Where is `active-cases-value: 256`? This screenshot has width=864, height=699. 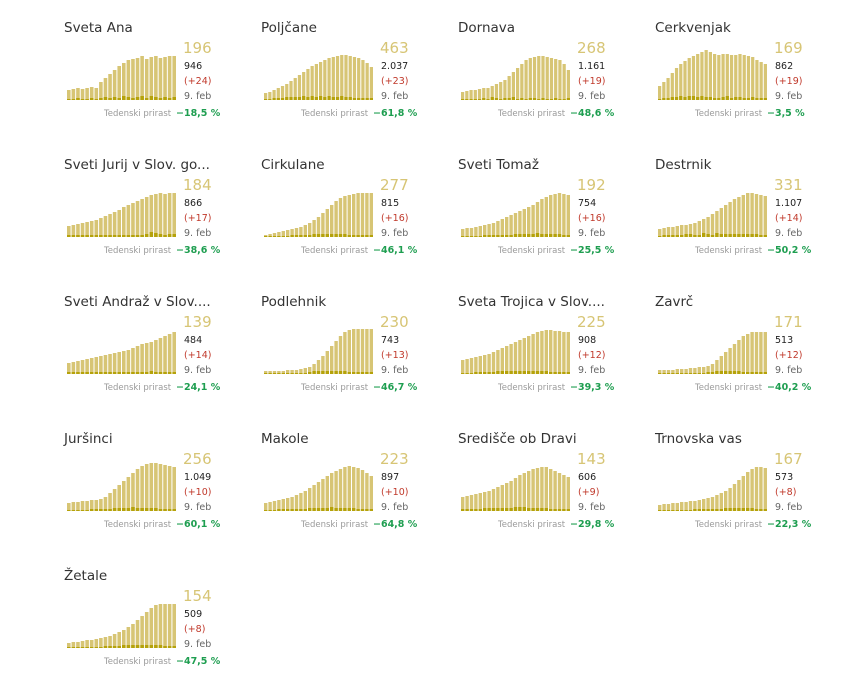
active-cases-value: 256 is located at coordinates (197, 459).